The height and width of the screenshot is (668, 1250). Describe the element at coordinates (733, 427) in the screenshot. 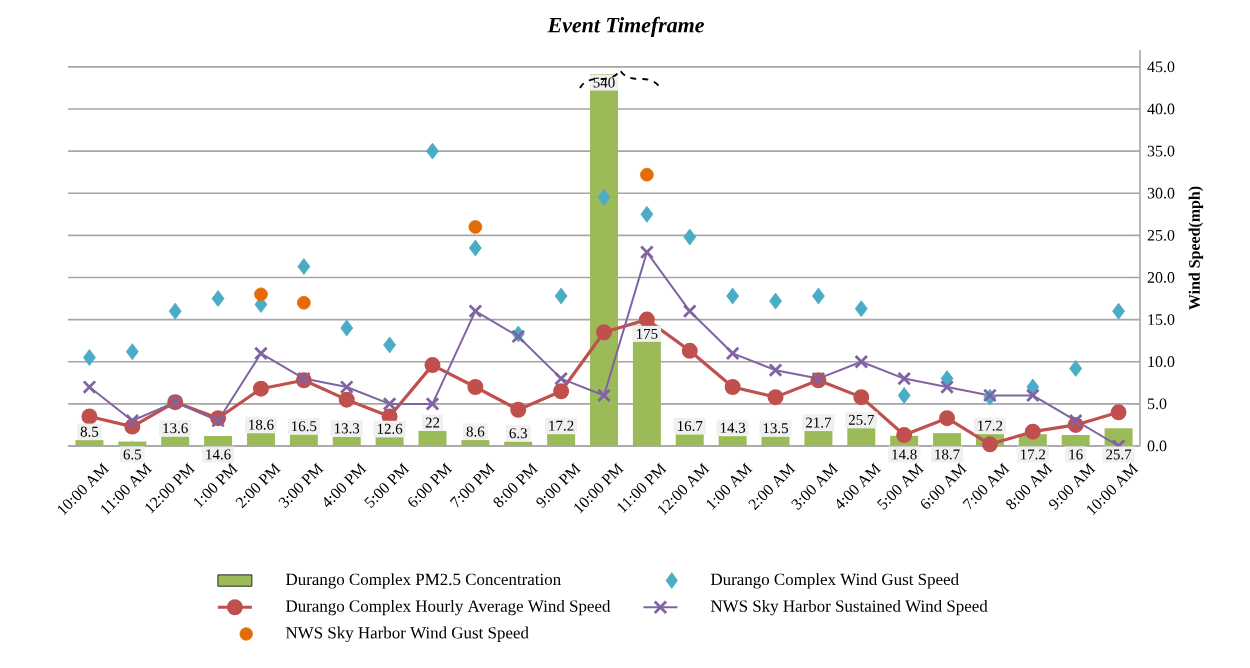

I see `data-label: 14.3` at that location.